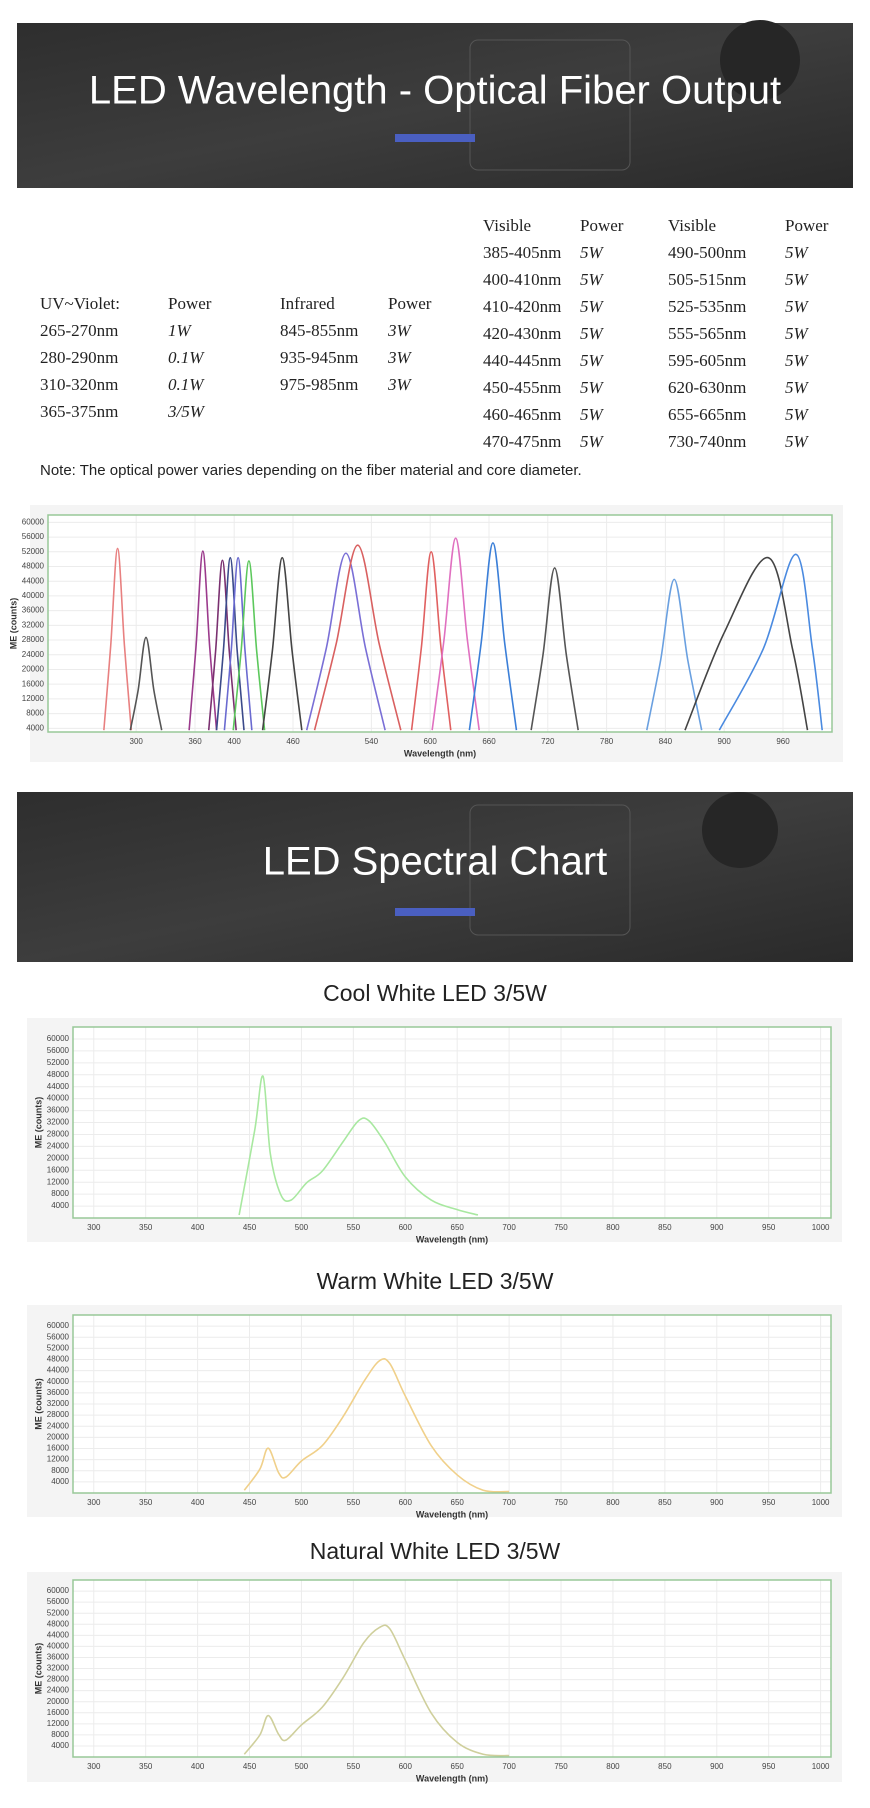  What do you see at coordinates (522, 441) in the screenshot?
I see `table-cell: 470-475nm` at bounding box center [522, 441].